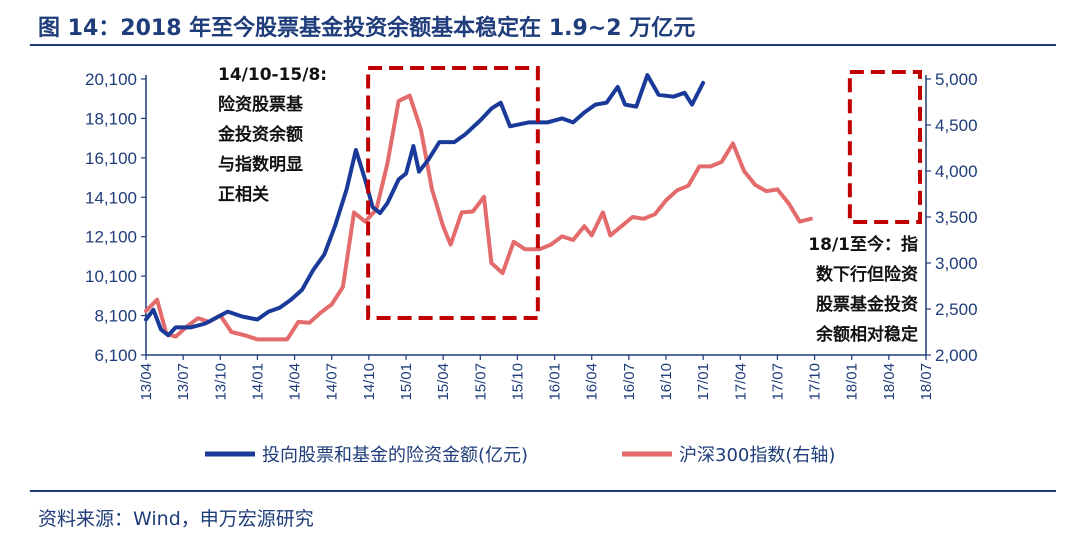 The width and height of the screenshot is (1080, 544). Describe the element at coordinates (367, 28) in the screenshot. I see `chart-title: 图 14：2018 年至今股票基金投资余额基本稳定在 1.9~2 万亿元` at that location.